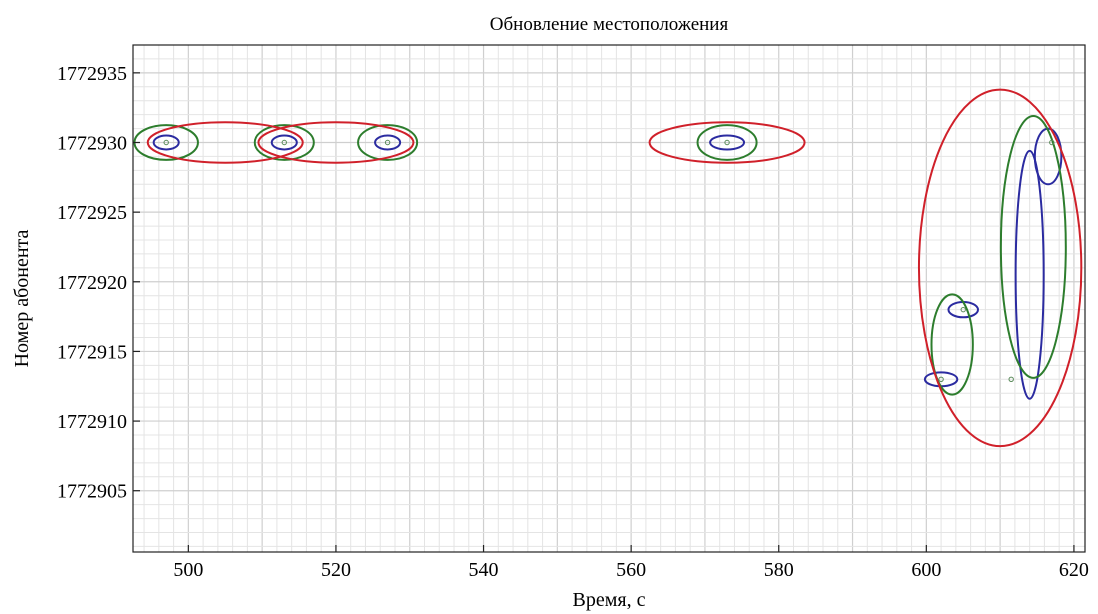 Image resolution: width=1098 pixels, height=614 pixels. I want to click on chart-title: Обновление местоположения, so click(609, 24).